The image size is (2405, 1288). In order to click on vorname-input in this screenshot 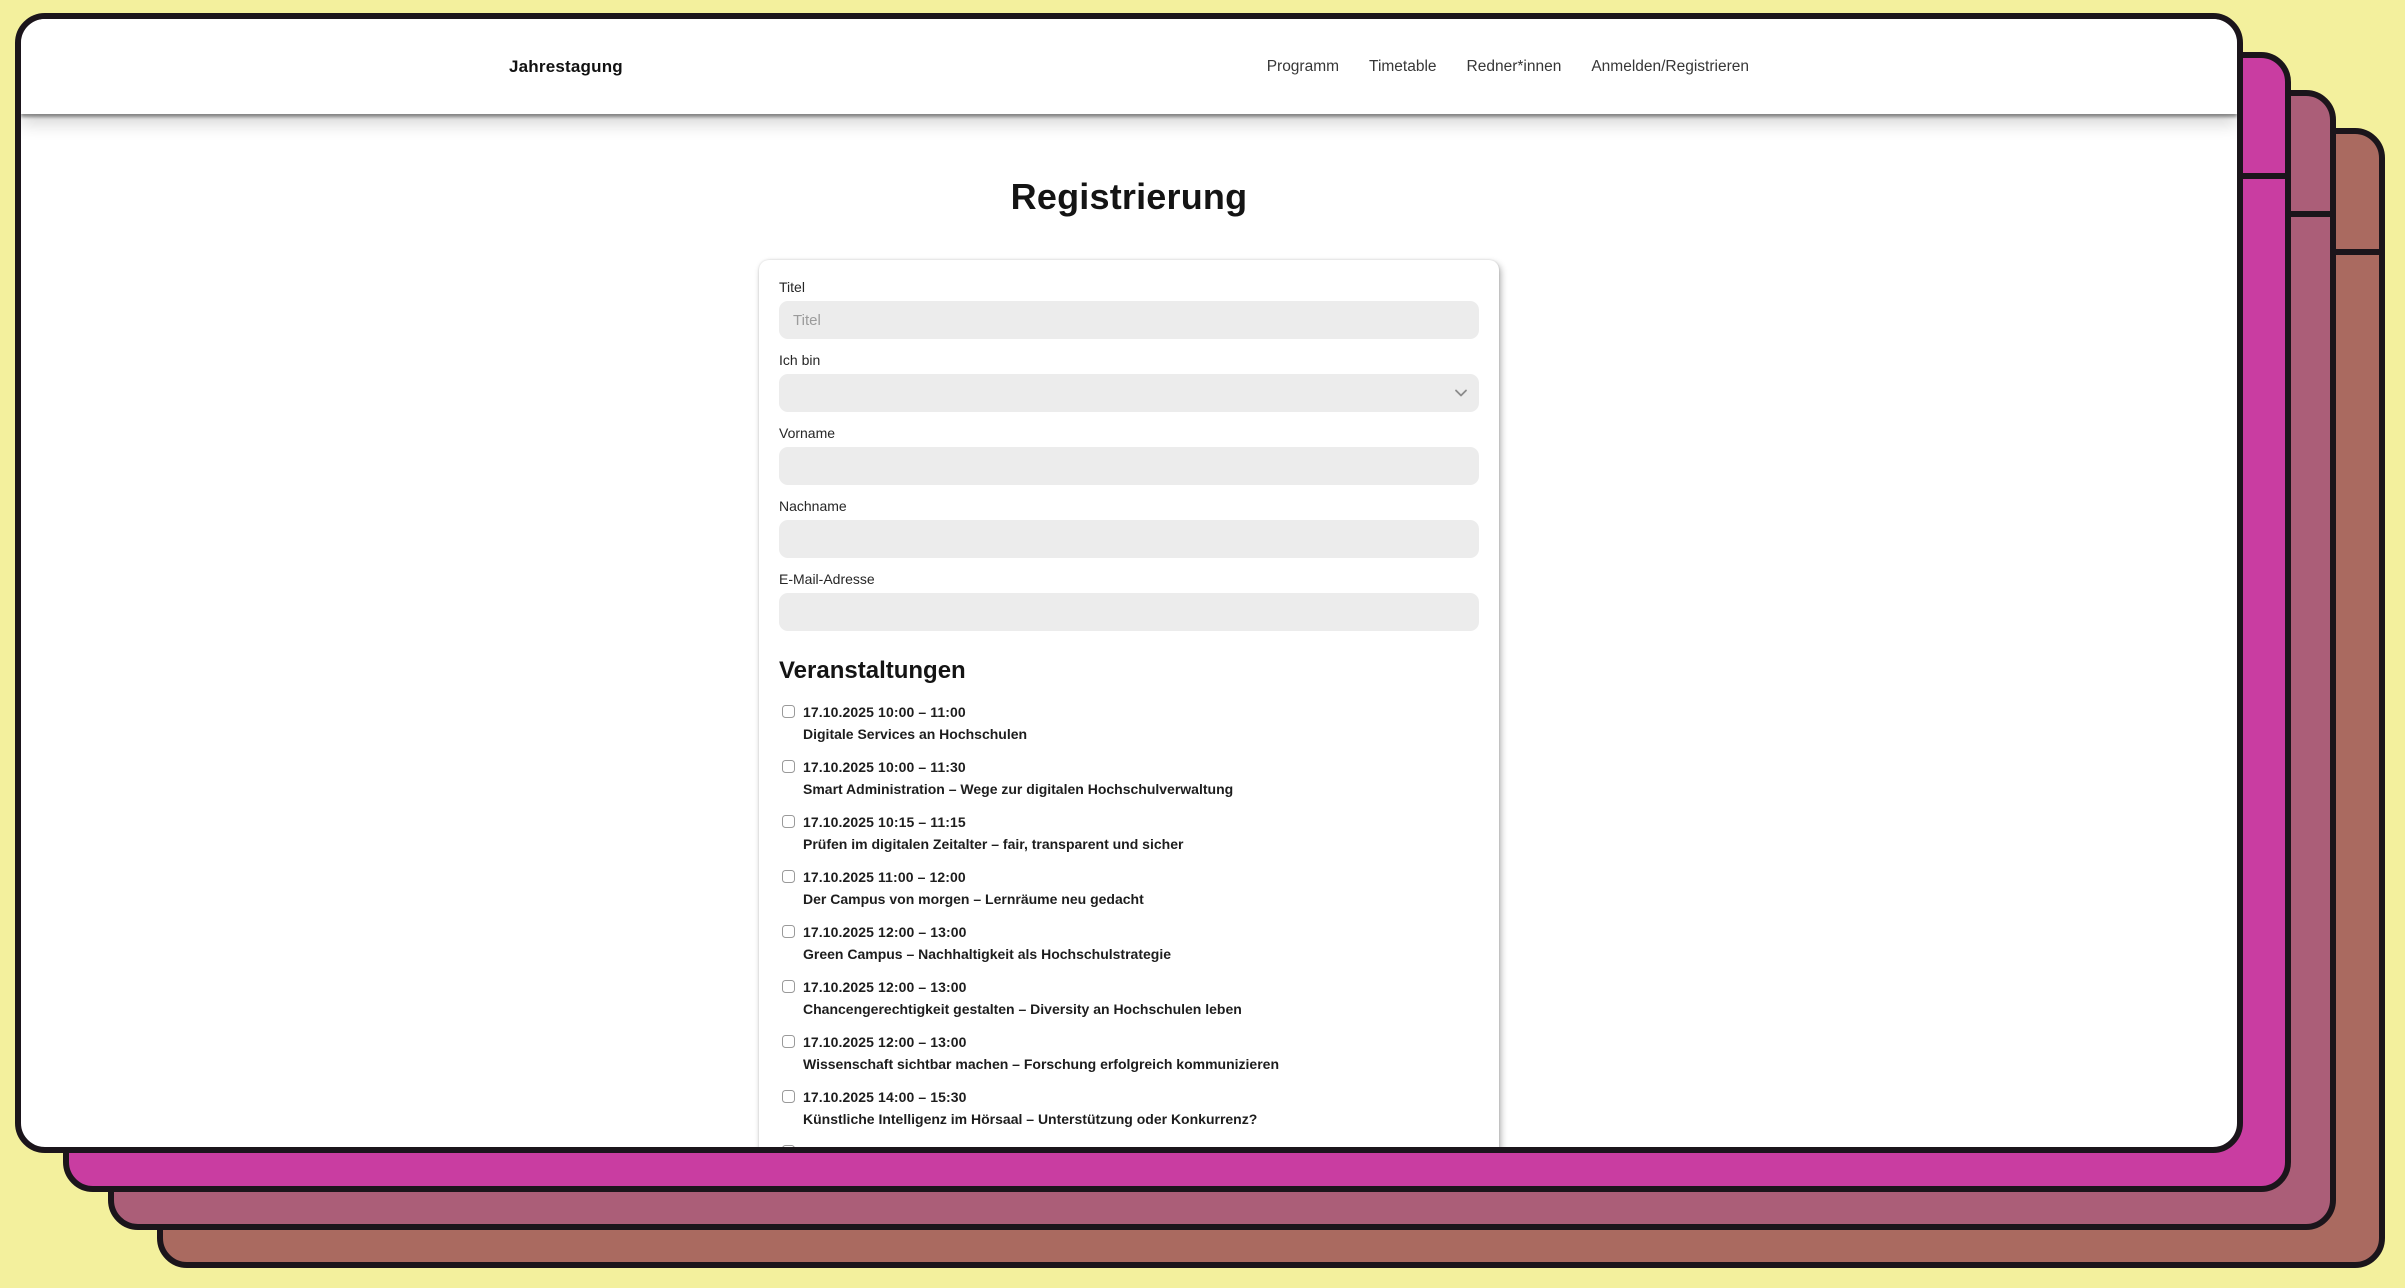, I will do `click(1129, 466)`.